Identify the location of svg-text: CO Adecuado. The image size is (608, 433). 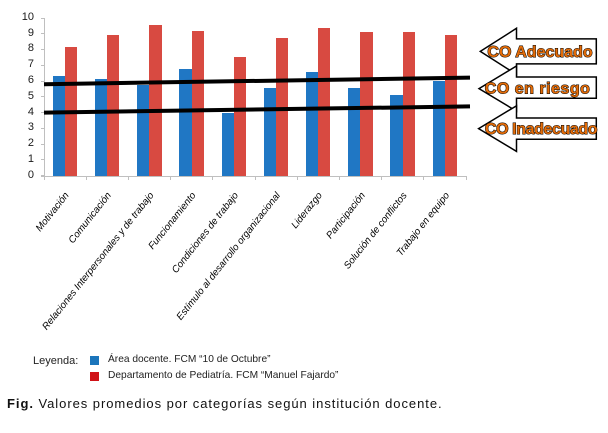
(539, 52).